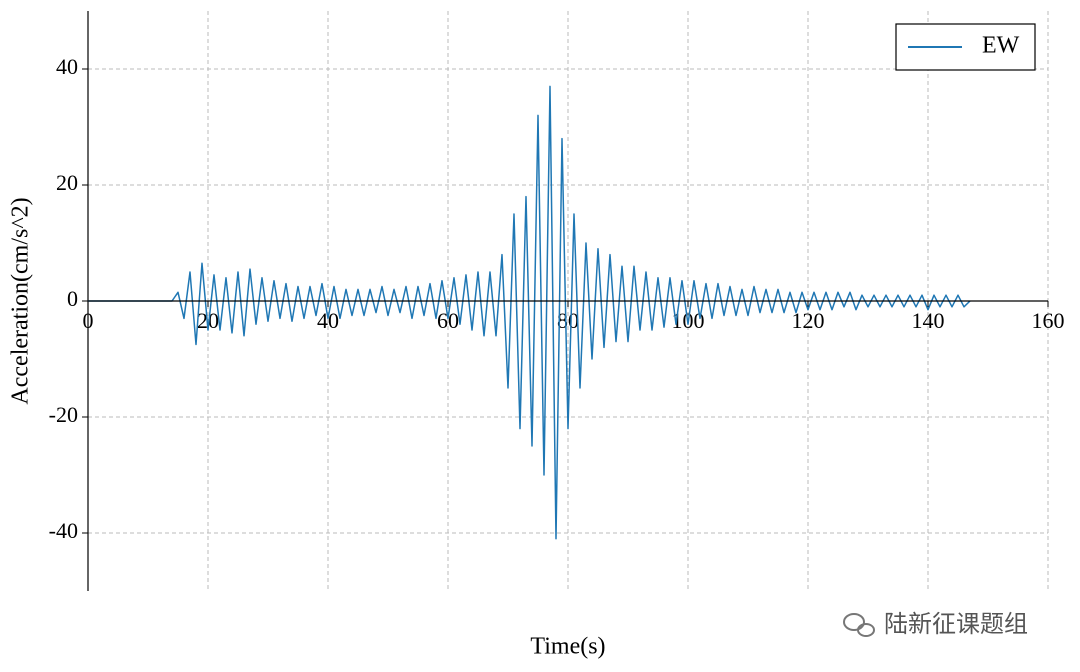  What do you see at coordinates (72, 298) in the screenshot?
I see `y-tick-label: 0` at bounding box center [72, 298].